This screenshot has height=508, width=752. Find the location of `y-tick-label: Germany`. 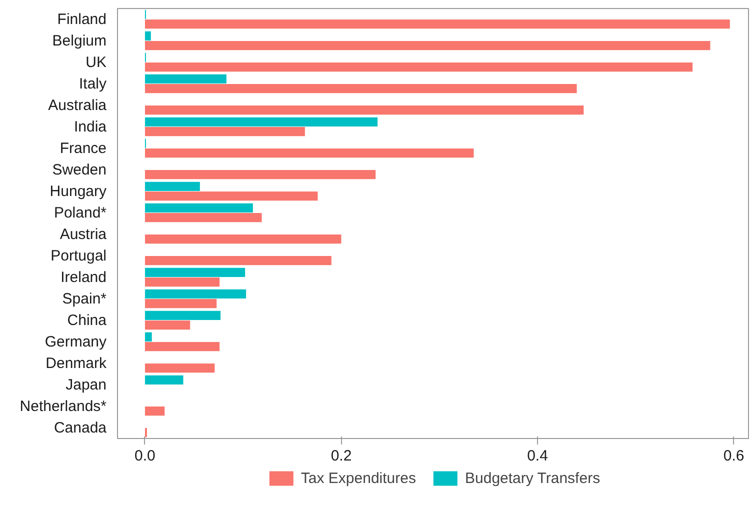

y-tick-label: Germany is located at coordinates (75, 341).